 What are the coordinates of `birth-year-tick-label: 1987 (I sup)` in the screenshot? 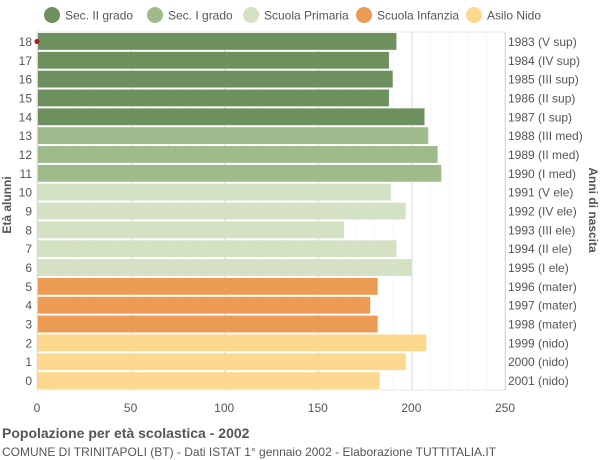 It's located at (540, 117).